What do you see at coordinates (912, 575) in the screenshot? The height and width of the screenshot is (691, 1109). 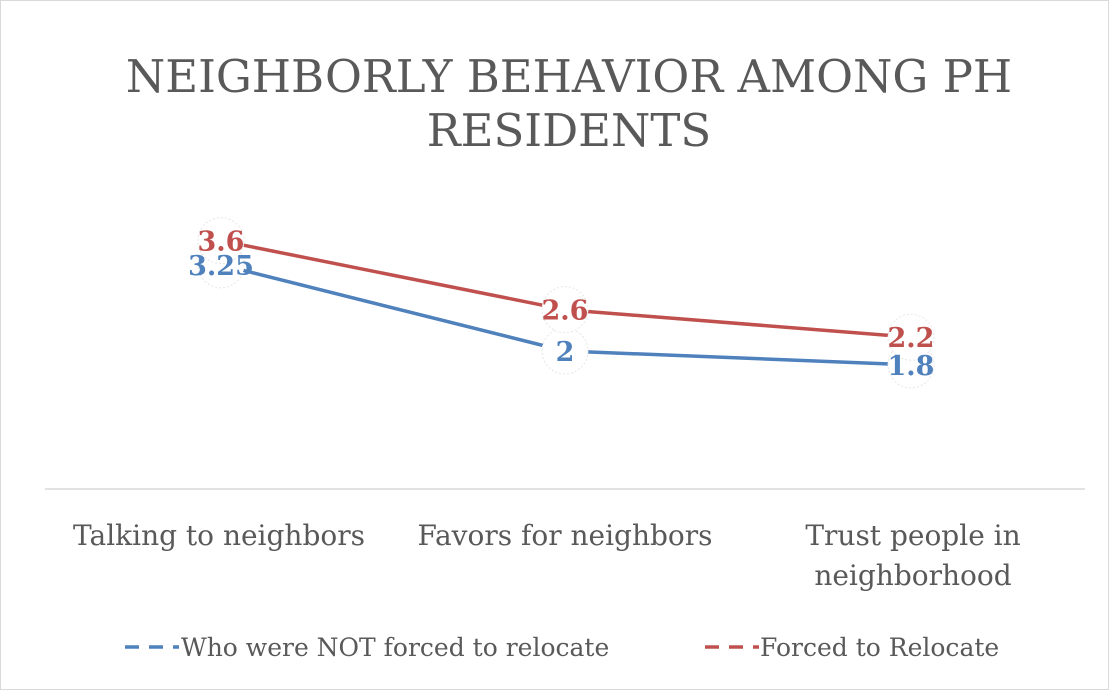 I see `category-label-3: neighborhood` at bounding box center [912, 575].